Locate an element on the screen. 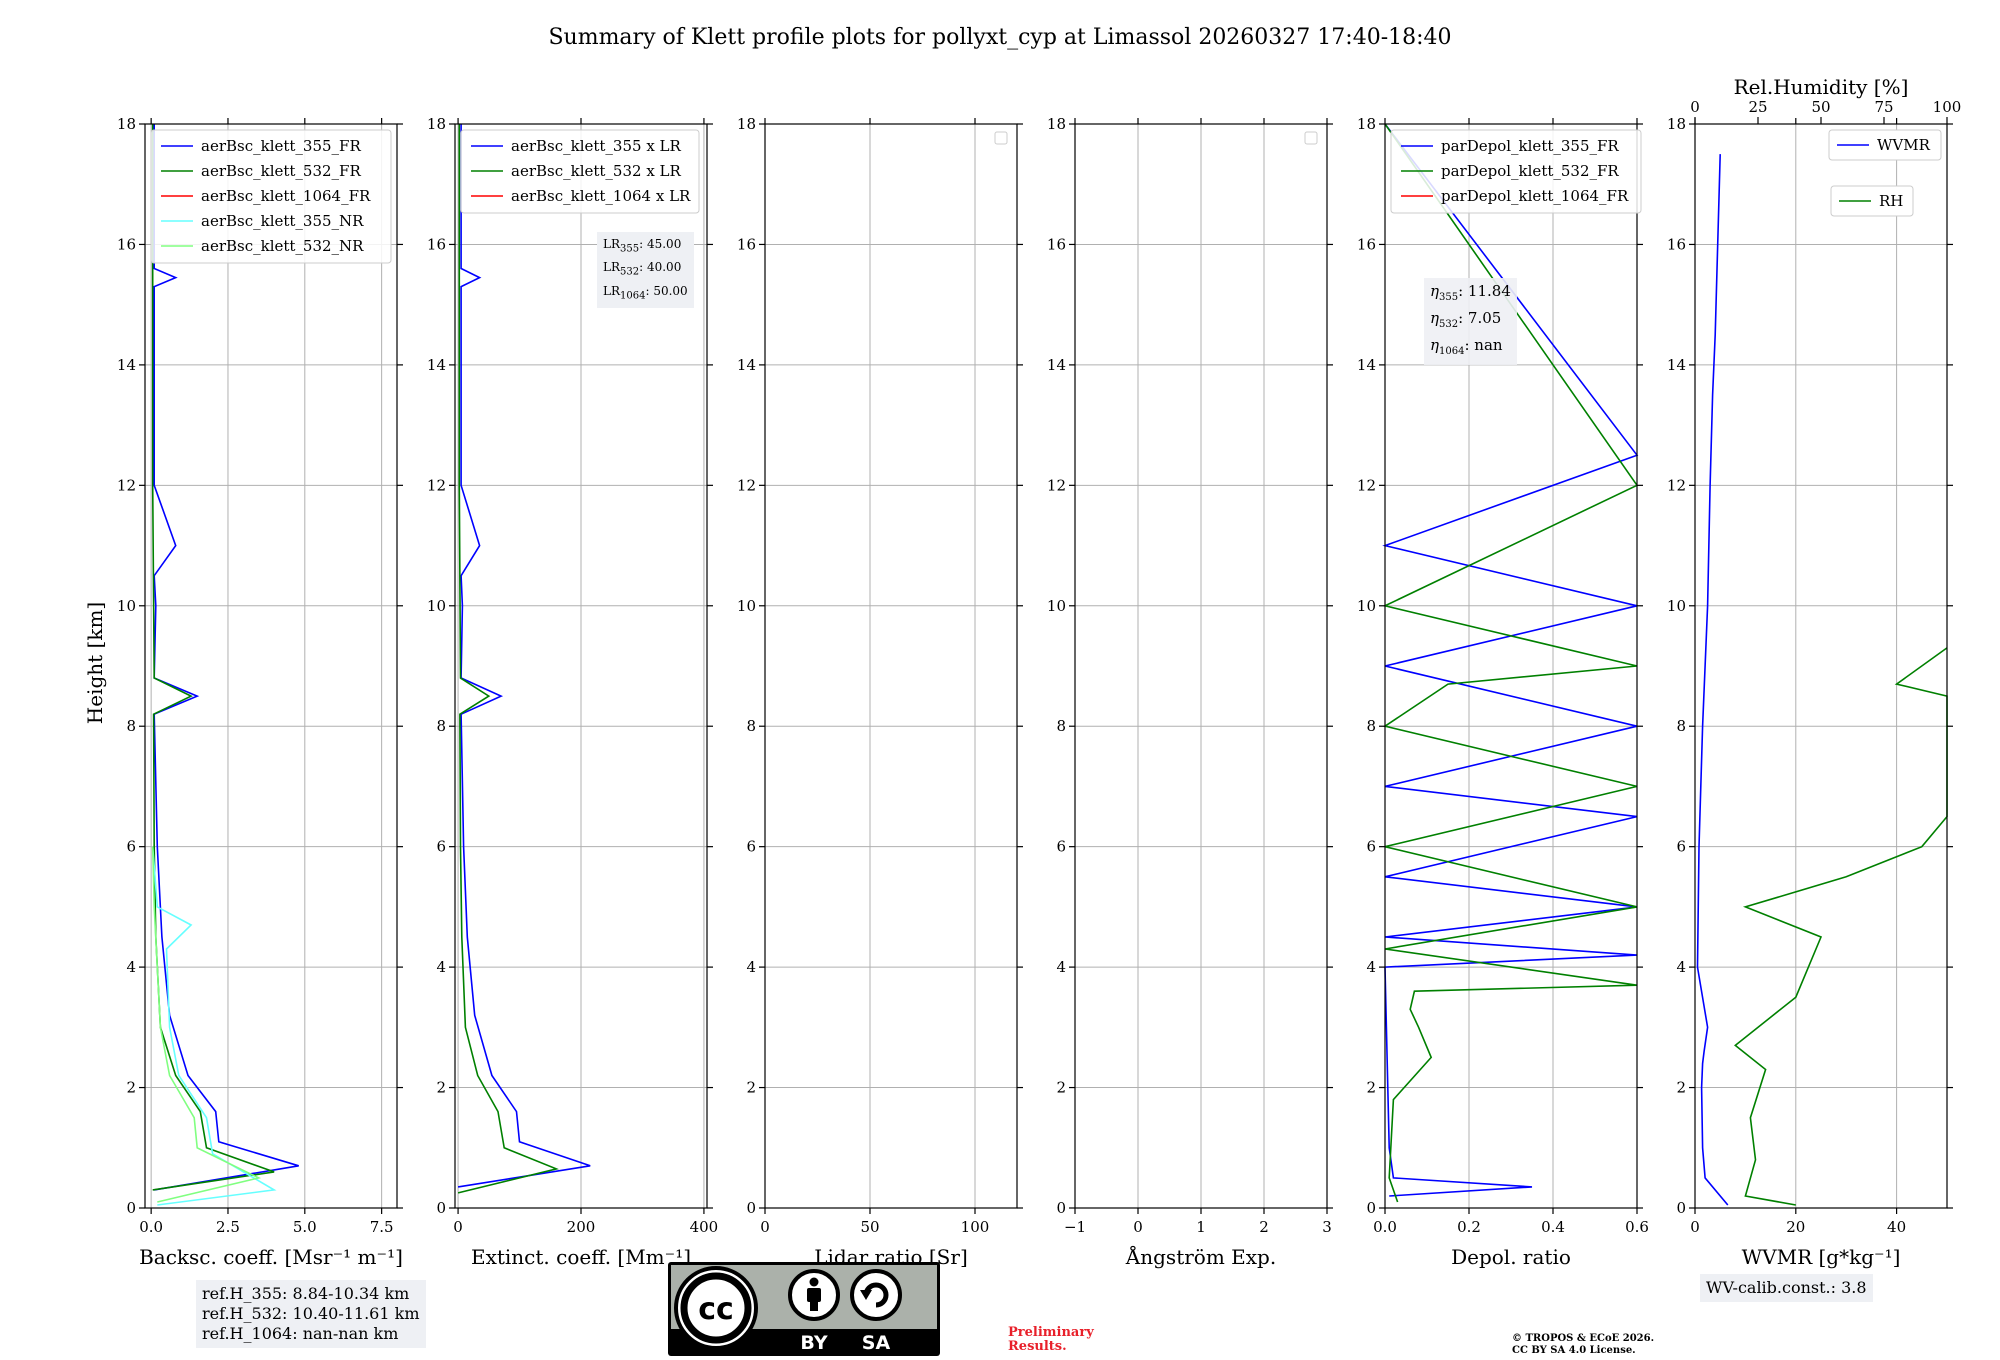 The width and height of the screenshot is (2000, 1360). legend-entry: aerBsc_klett_532_FR is located at coordinates (281, 171).